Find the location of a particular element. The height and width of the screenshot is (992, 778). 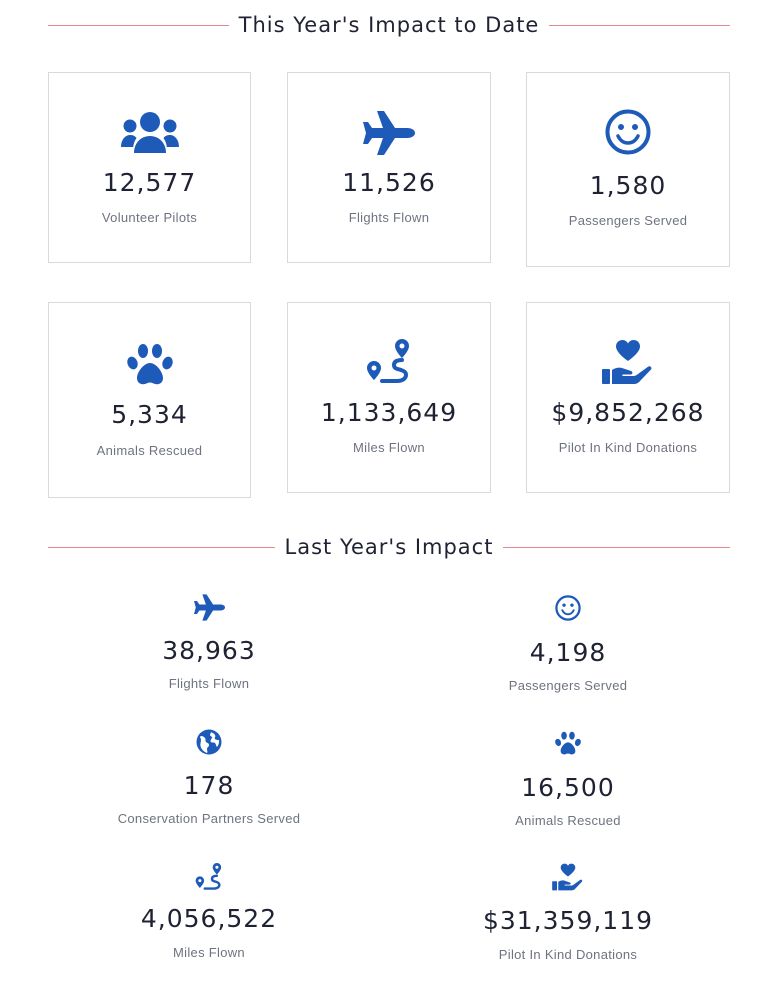

last-year-conservation-value: 178 is located at coordinates (209, 785).